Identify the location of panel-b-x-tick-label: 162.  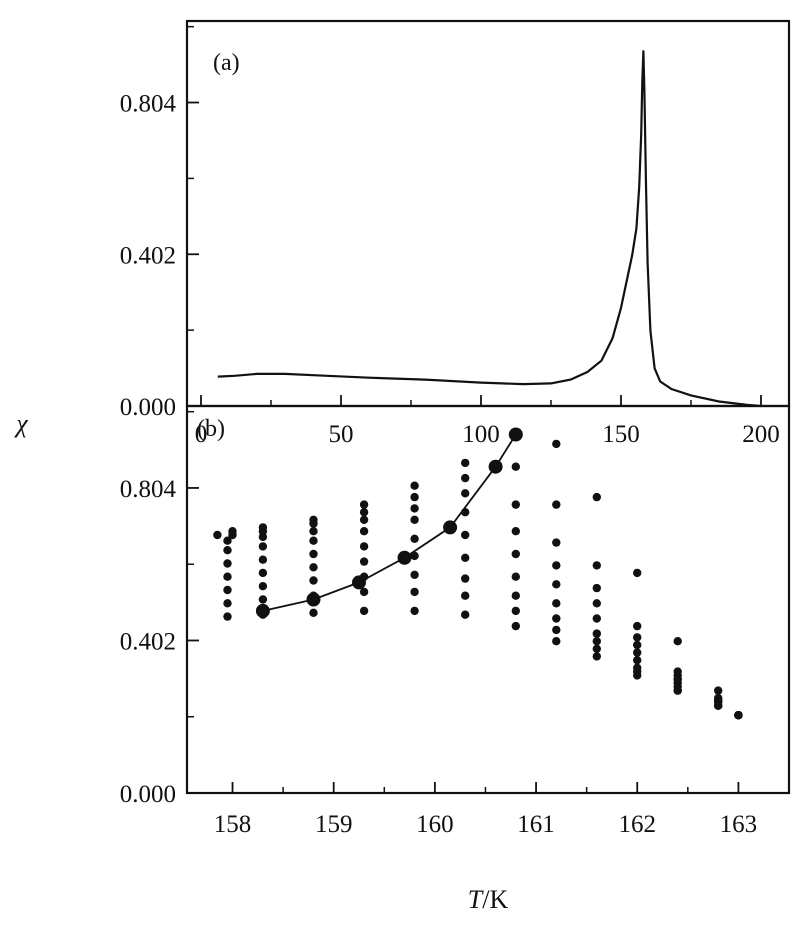
(637, 824).